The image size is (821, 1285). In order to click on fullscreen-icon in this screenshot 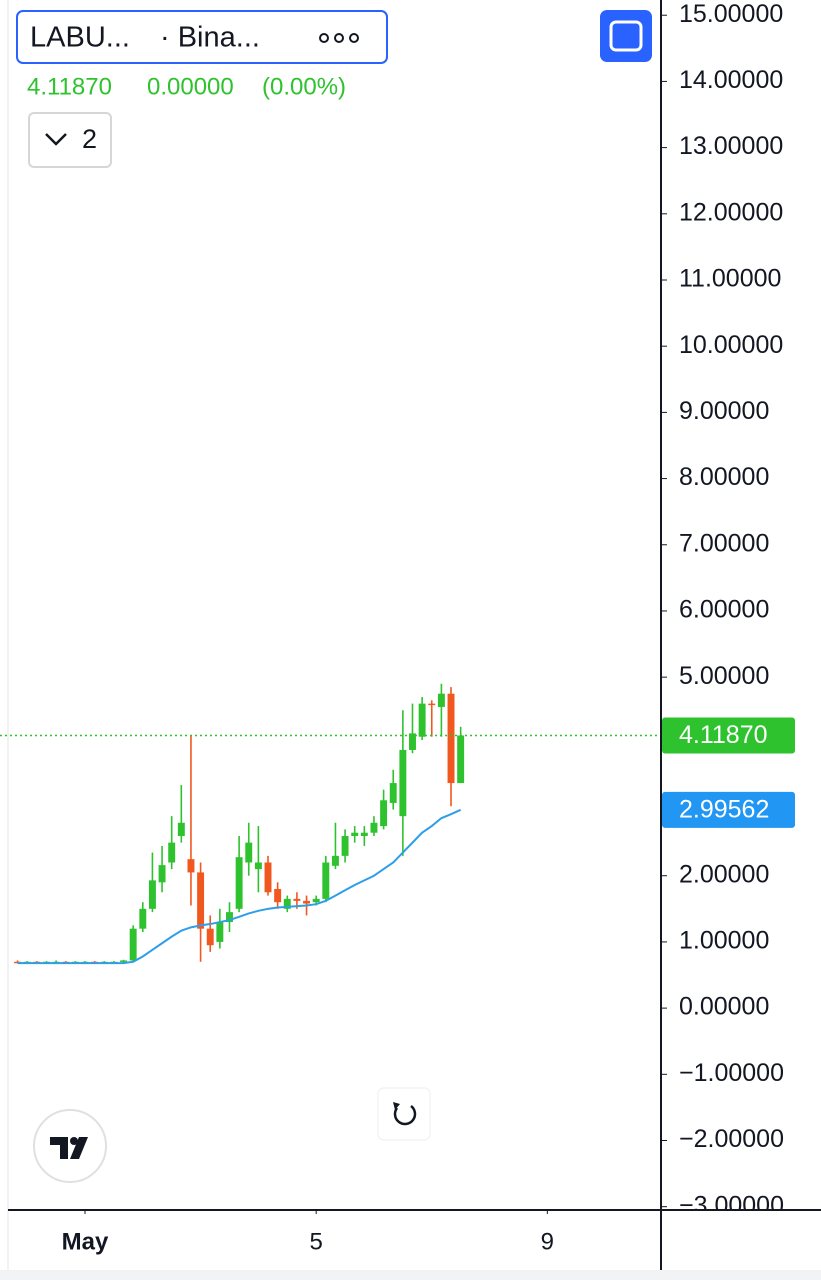, I will do `click(626, 36)`.